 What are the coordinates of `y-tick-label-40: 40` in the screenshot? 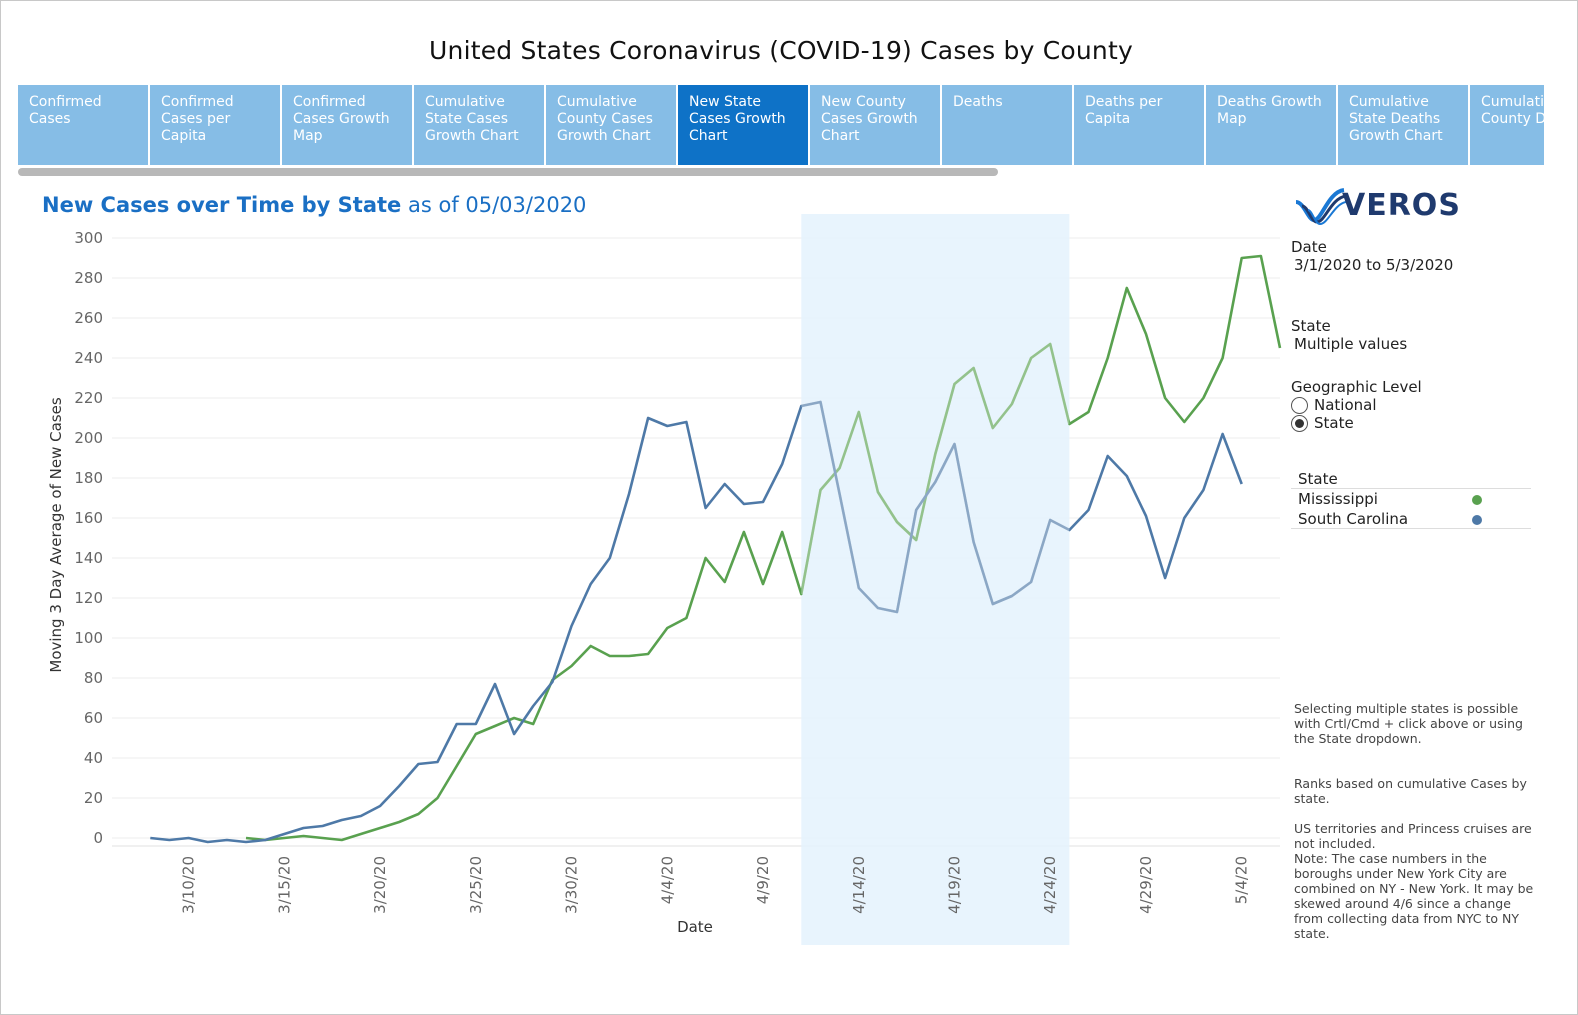 It's located at (93, 758).